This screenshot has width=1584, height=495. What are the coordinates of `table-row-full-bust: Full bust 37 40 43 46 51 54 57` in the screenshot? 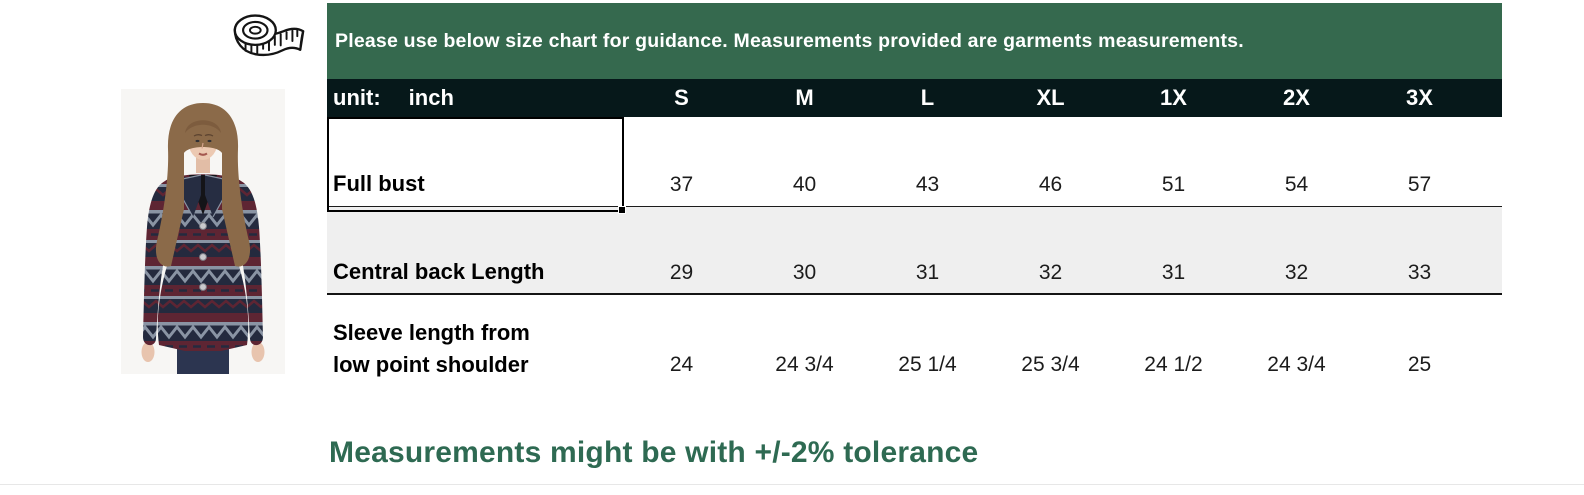 It's located at (914, 162).